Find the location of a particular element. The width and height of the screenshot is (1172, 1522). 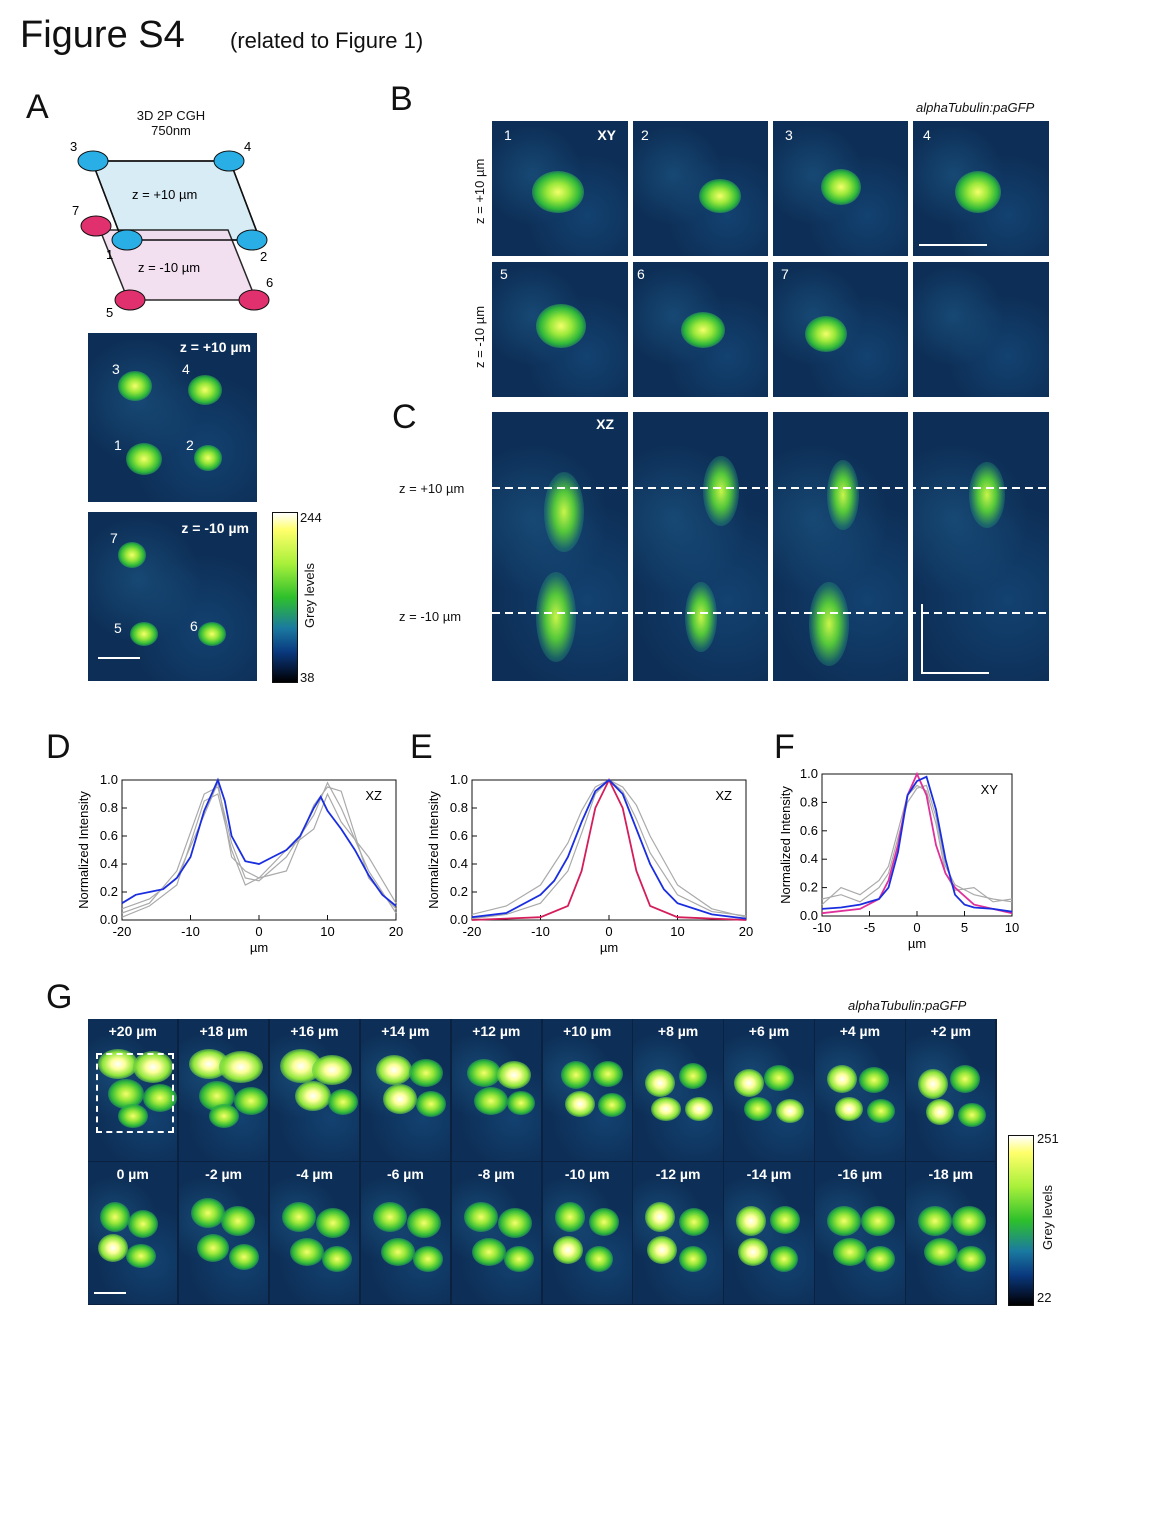

y-tick-label: 0.0 is located at coordinates (459, 919).